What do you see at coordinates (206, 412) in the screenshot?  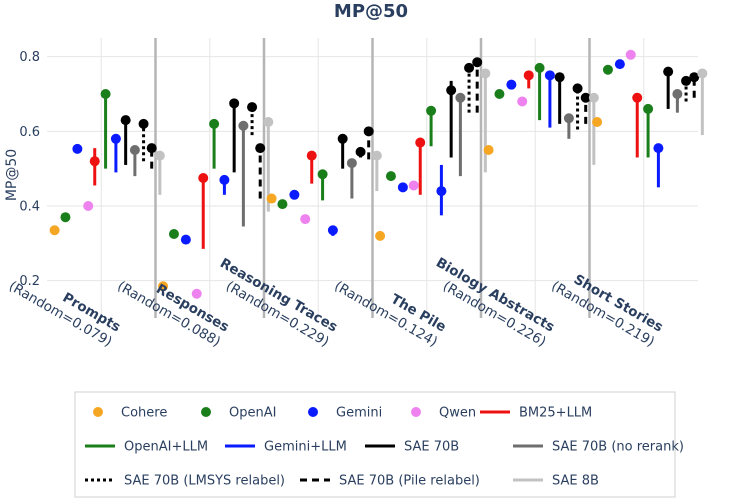 I see `legend-marker-openai` at bounding box center [206, 412].